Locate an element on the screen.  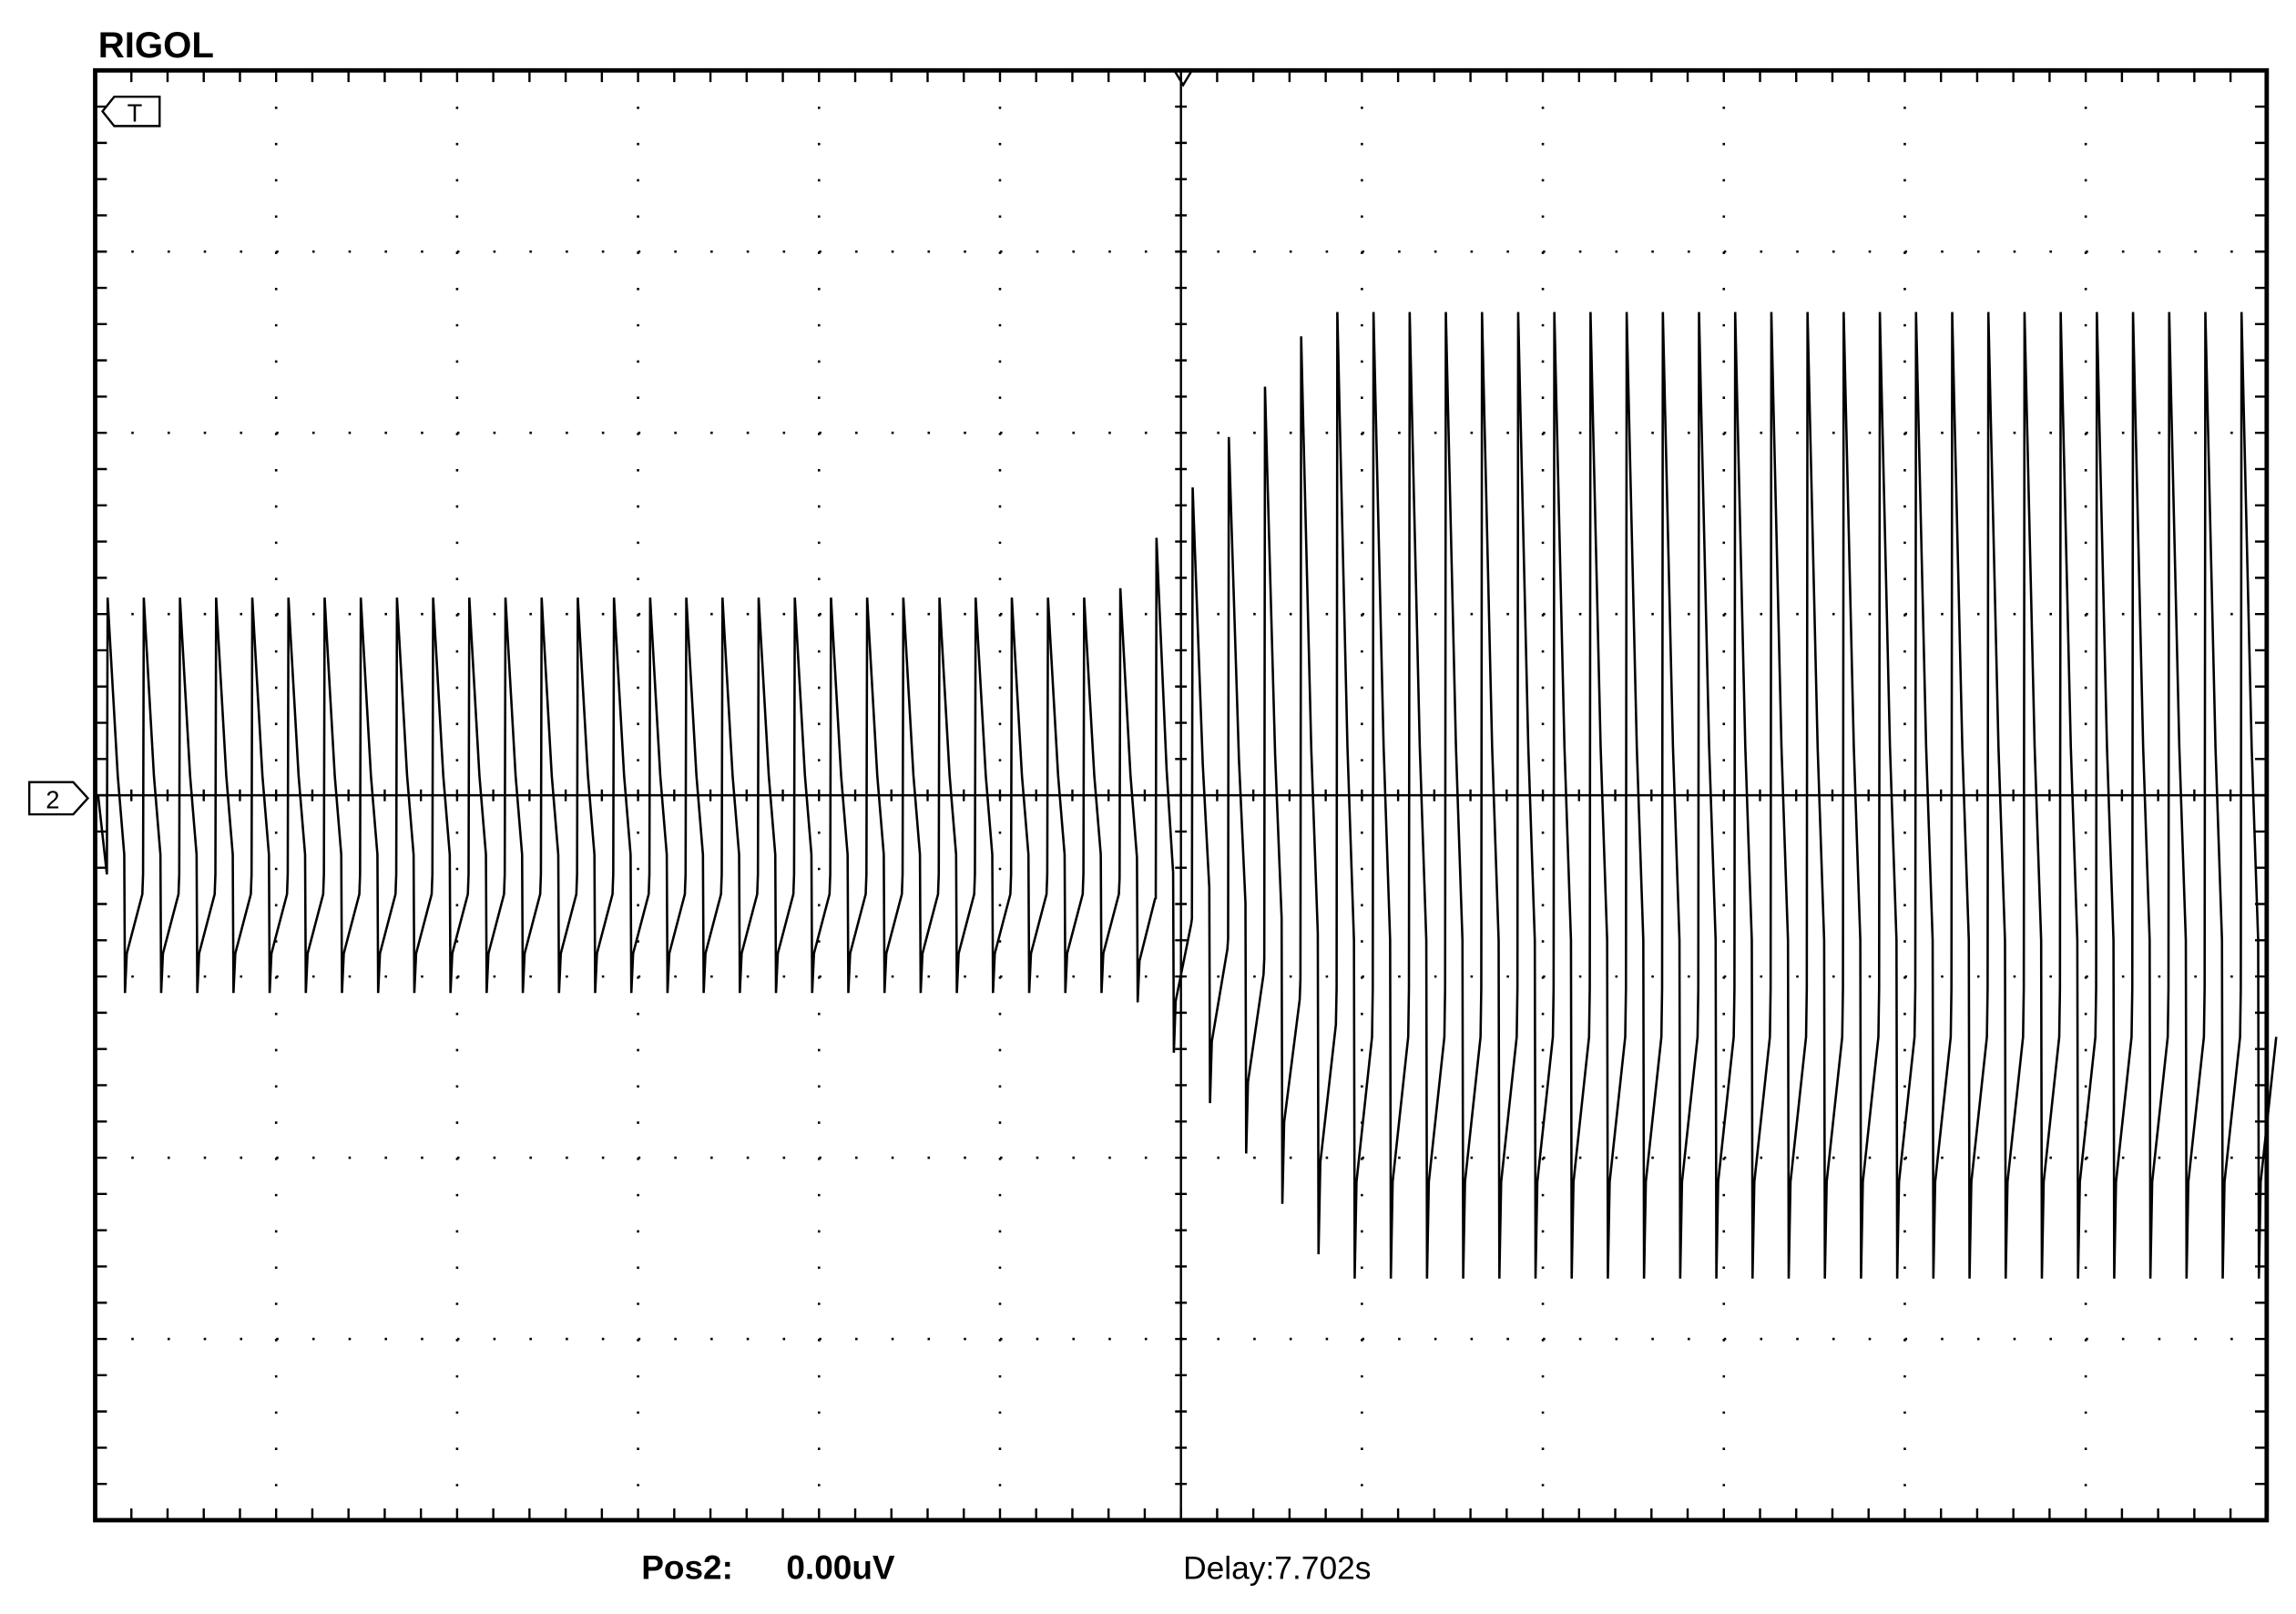
brand: RIGOL is located at coordinates (156, 45).